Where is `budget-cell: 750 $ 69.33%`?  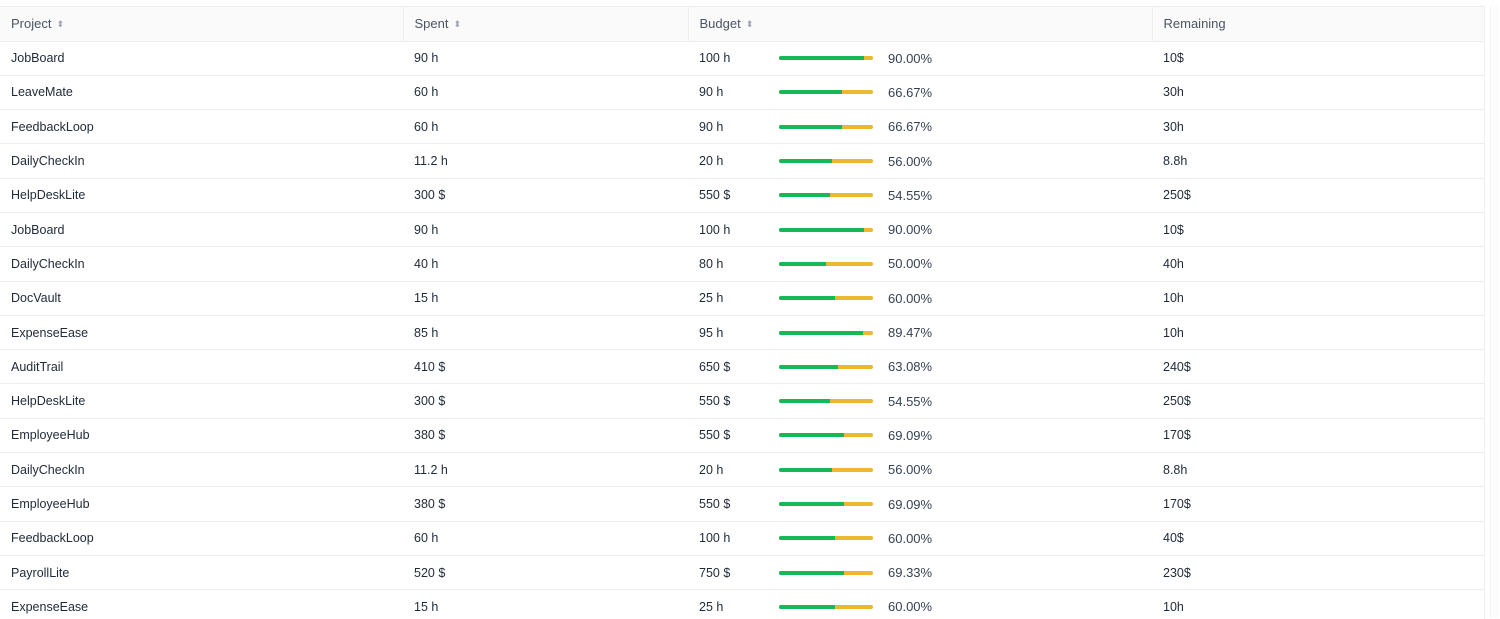
budget-cell: 750 $ 69.33% is located at coordinates (920, 573).